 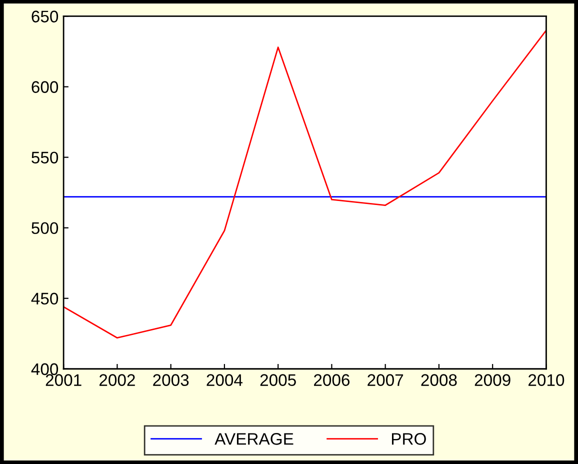 I want to click on y-tick-label: 450, so click(x=44, y=298).